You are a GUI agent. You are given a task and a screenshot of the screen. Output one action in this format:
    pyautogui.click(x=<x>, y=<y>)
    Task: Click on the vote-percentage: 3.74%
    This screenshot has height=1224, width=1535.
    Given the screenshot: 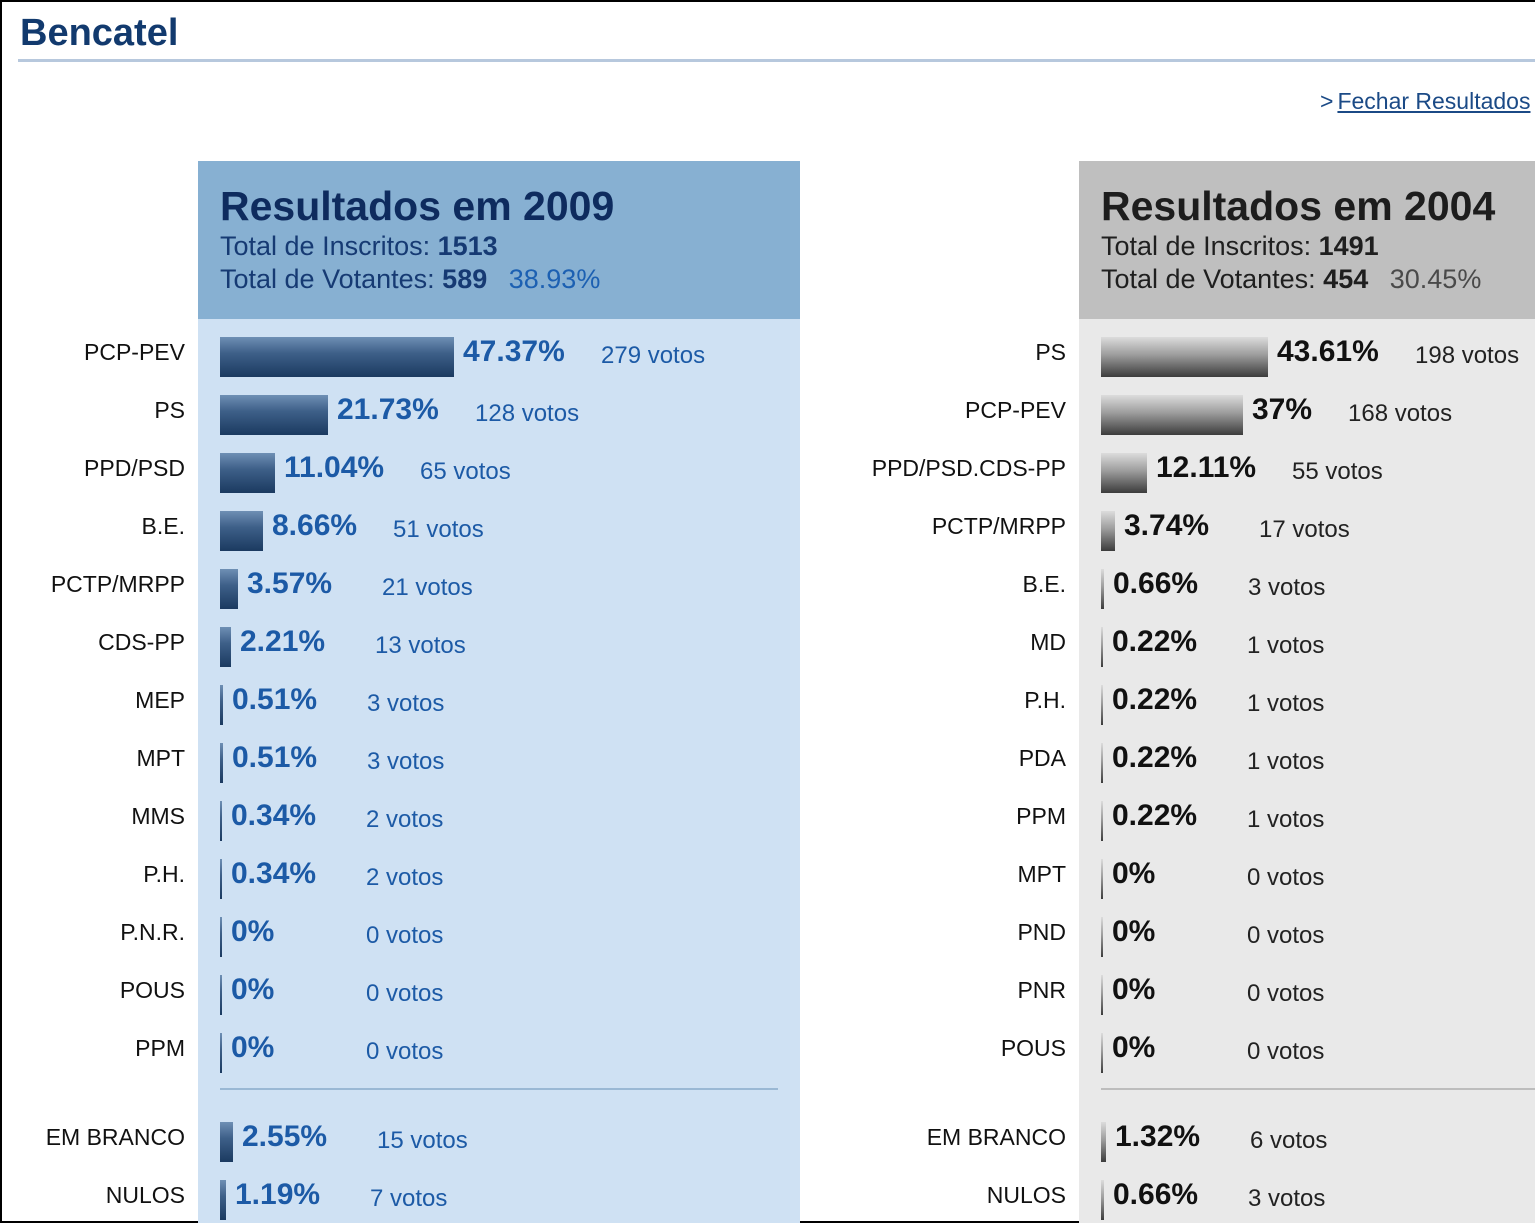 What is the action you would take?
    pyautogui.click(x=1167, y=525)
    